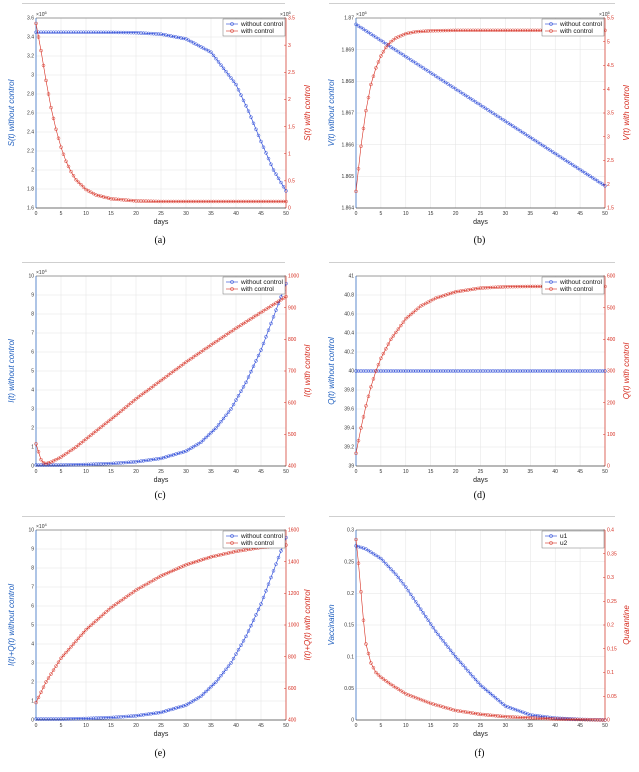  Describe the element at coordinates (232, 31) in the screenshot. I see `legend-marker` at that location.